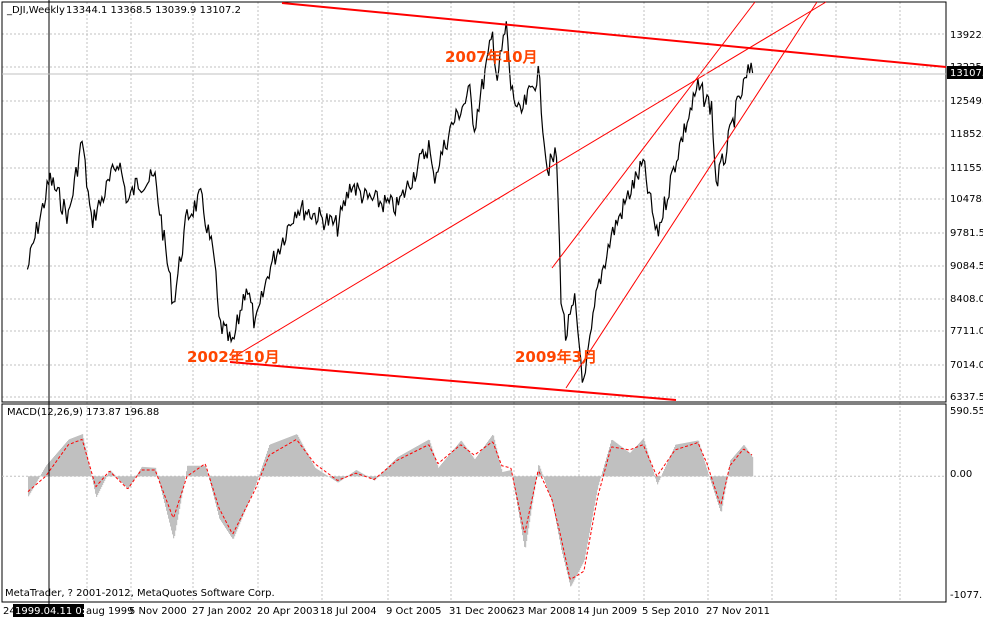 The image size is (983, 623). What do you see at coordinates (966, 199) in the screenshot?
I see `price-tick: 10478.5` at bounding box center [966, 199].